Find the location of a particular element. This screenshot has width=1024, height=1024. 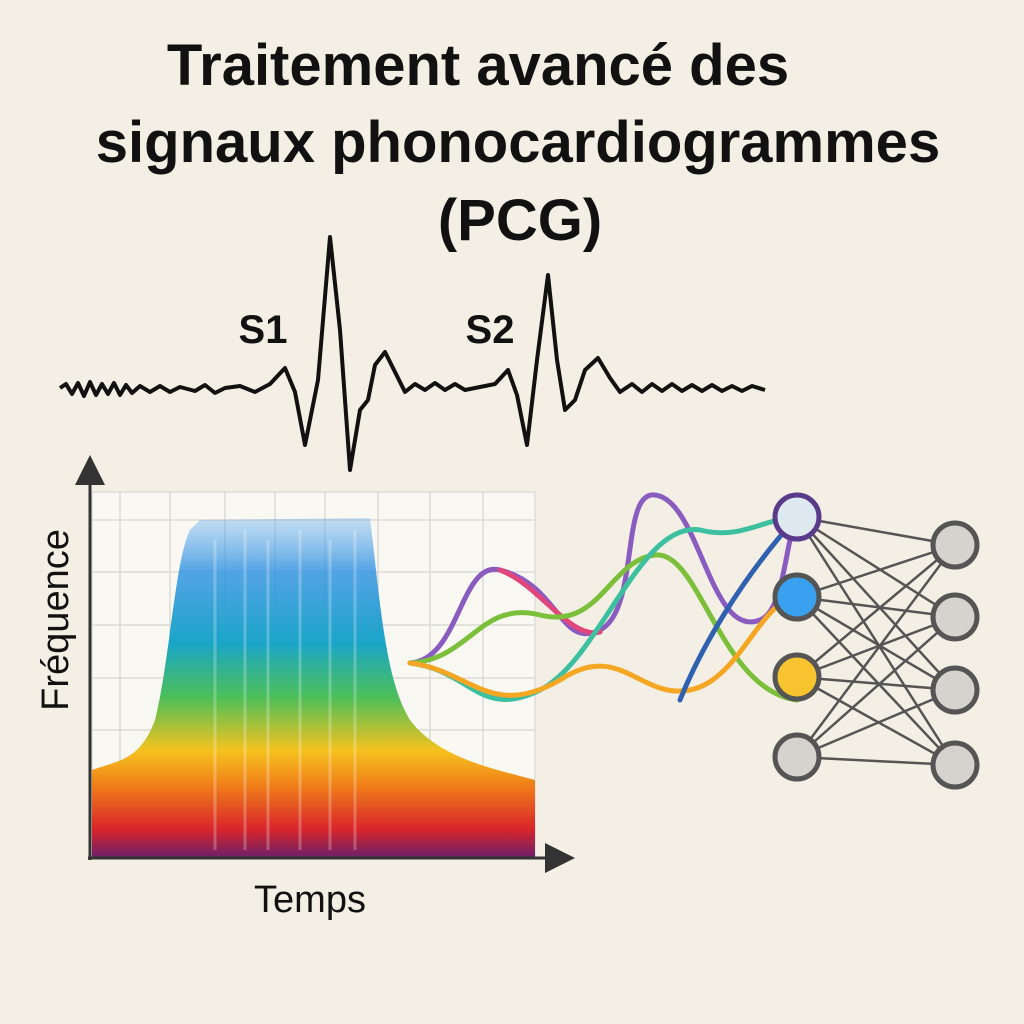

neural-network is located at coordinates (876, 641).